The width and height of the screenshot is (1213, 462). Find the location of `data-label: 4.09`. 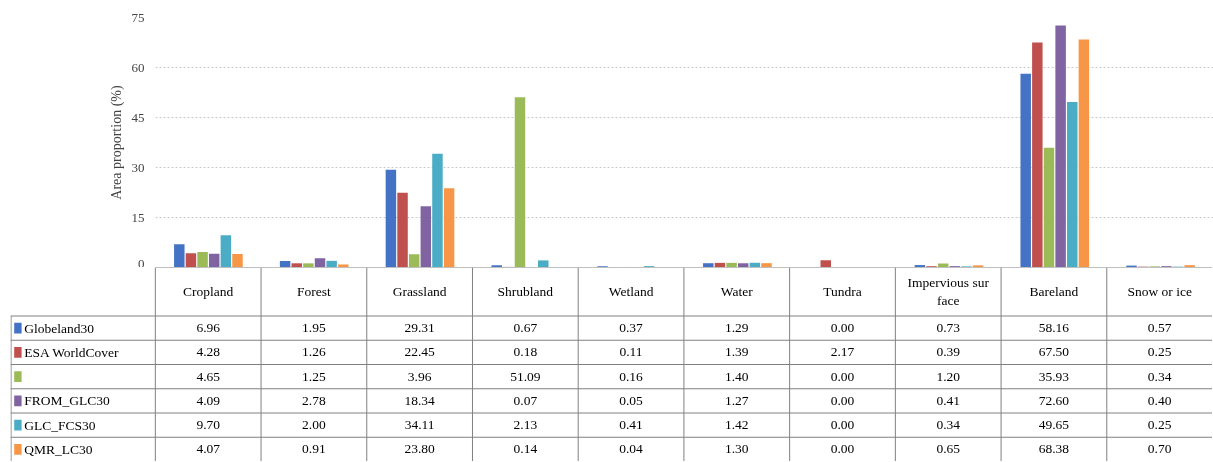

data-label: 4.09 is located at coordinates (208, 400).